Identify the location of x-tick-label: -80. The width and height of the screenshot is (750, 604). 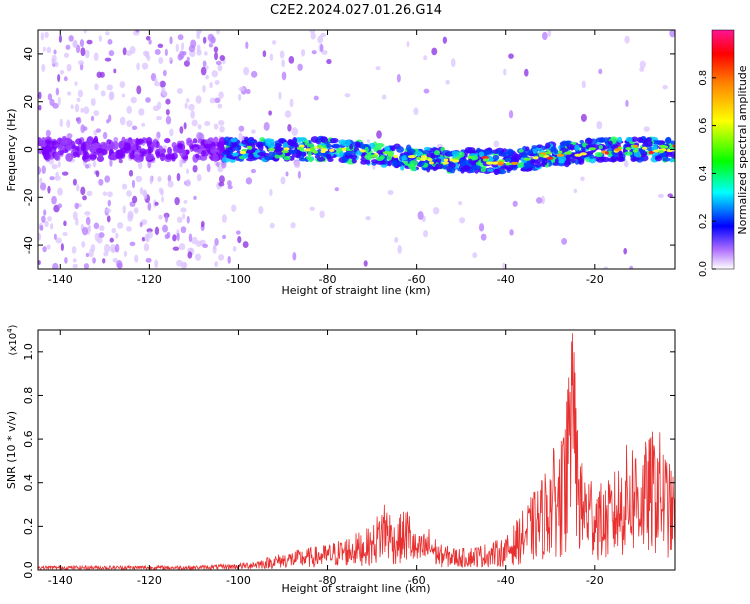
(328, 279).